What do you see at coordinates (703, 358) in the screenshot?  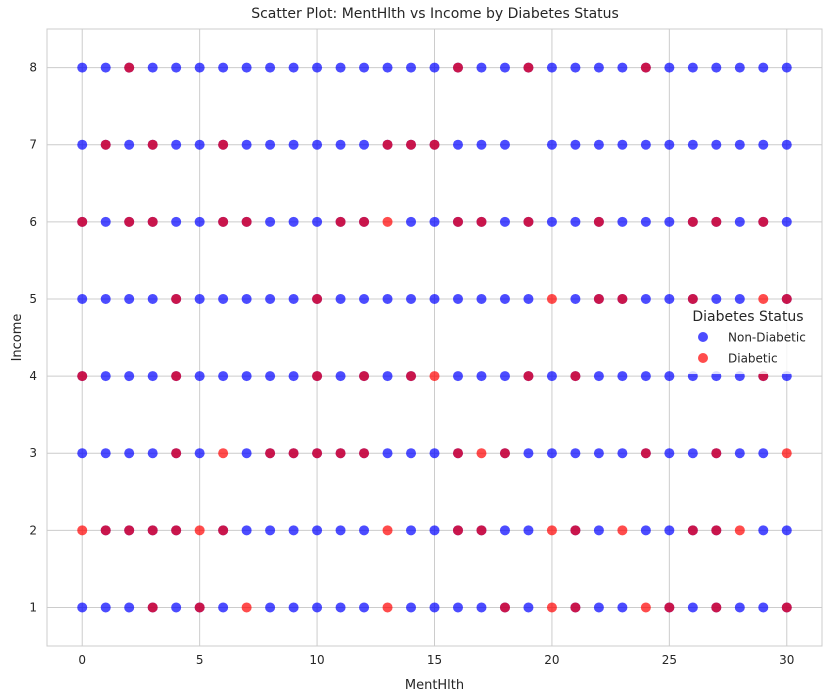 I see `legend-marker-diabetic` at bounding box center [703, 358].